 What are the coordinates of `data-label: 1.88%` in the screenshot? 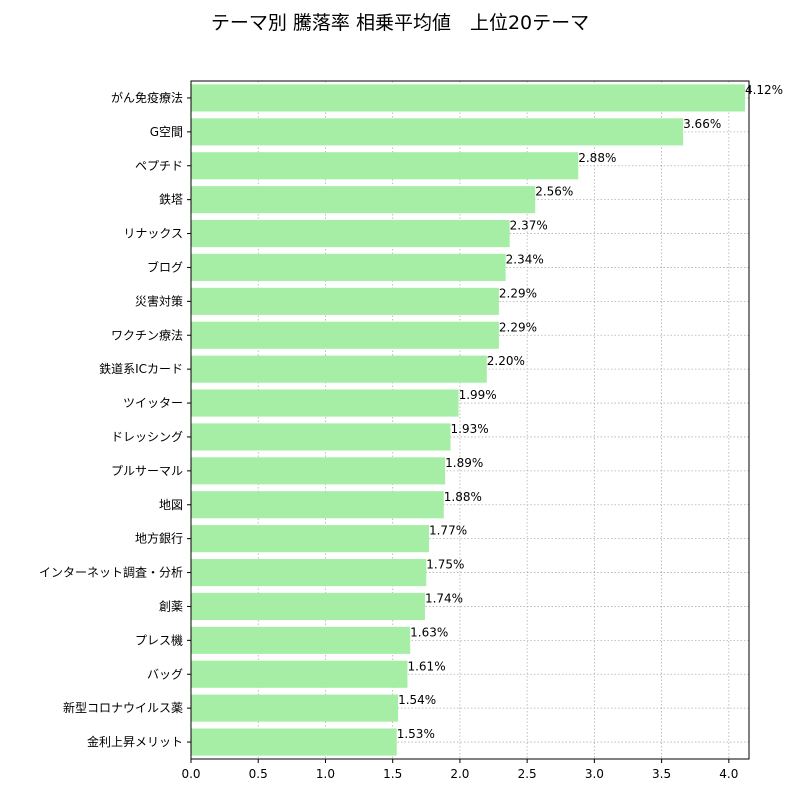 It's located at (463, 497).